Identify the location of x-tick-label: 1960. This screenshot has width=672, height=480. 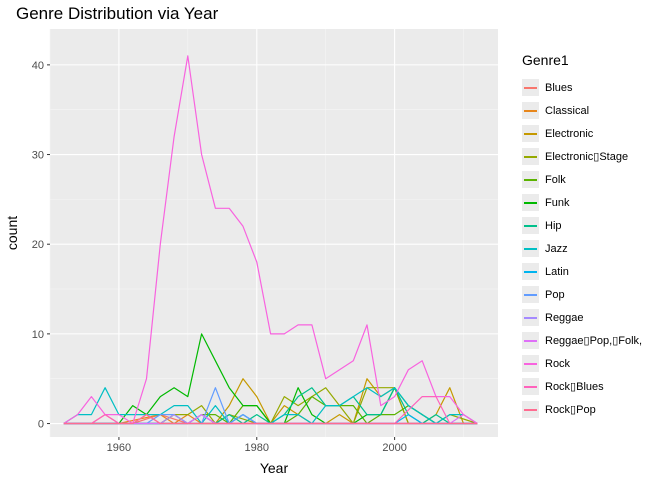
(119, 448).